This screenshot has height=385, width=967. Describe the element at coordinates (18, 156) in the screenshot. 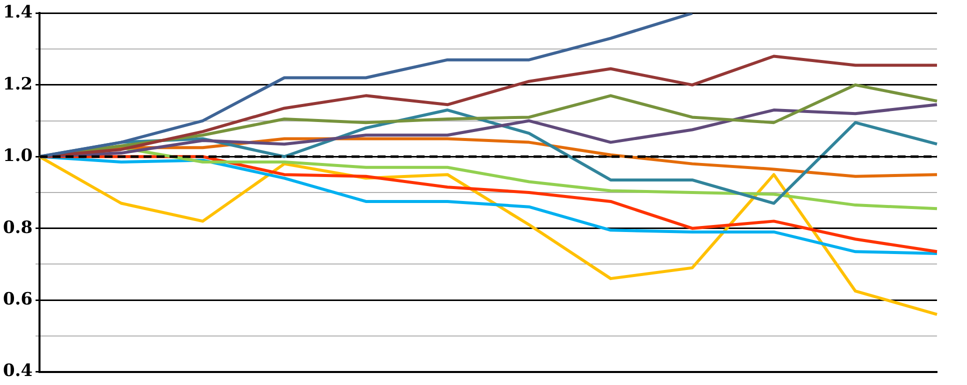

I see `y-tick-label: 1.0` at that location.